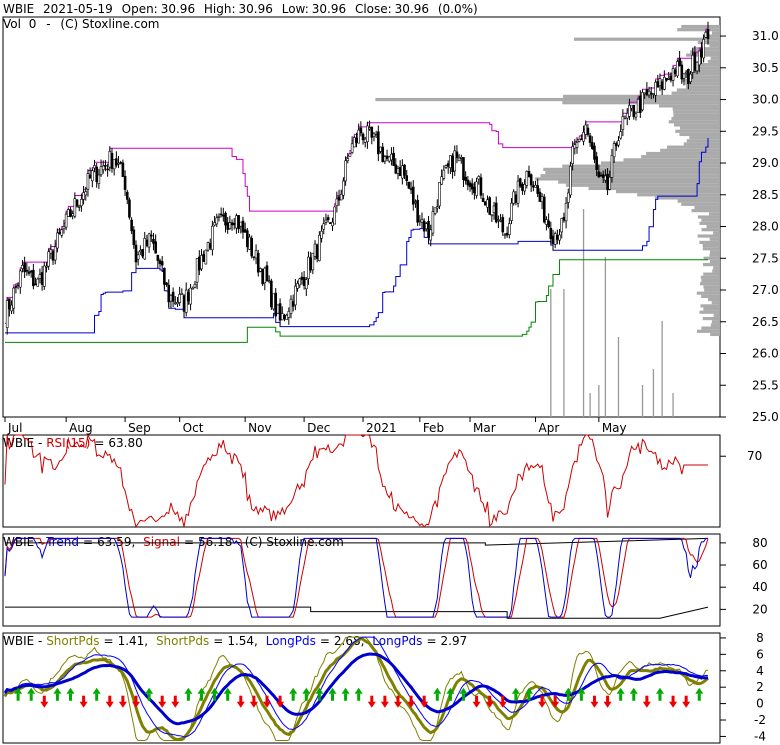 The image size is (780, 745). I want to click on rsi-panel: WBIE - RSI(15) = 63.80 70, so click(382, 481).